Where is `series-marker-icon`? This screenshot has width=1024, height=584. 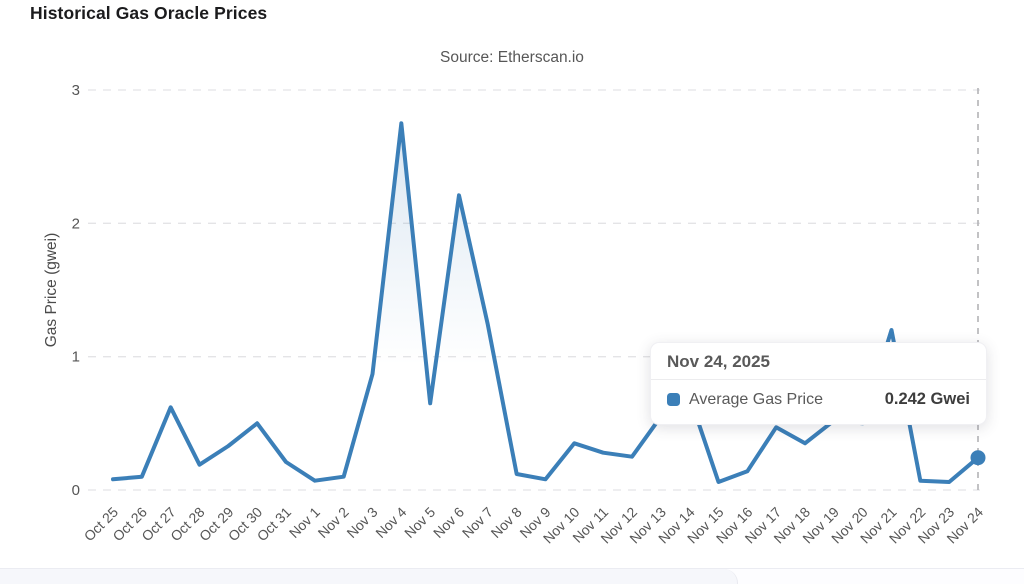
series-marker-icon is located at coordinates (673, 399).